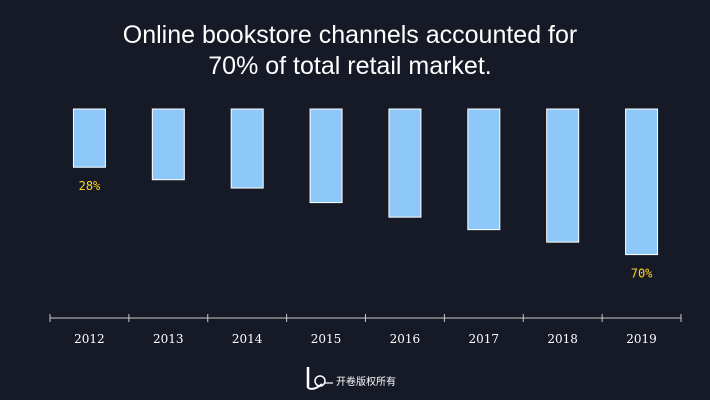  I want to click on bar-2017, so click(484, 169).